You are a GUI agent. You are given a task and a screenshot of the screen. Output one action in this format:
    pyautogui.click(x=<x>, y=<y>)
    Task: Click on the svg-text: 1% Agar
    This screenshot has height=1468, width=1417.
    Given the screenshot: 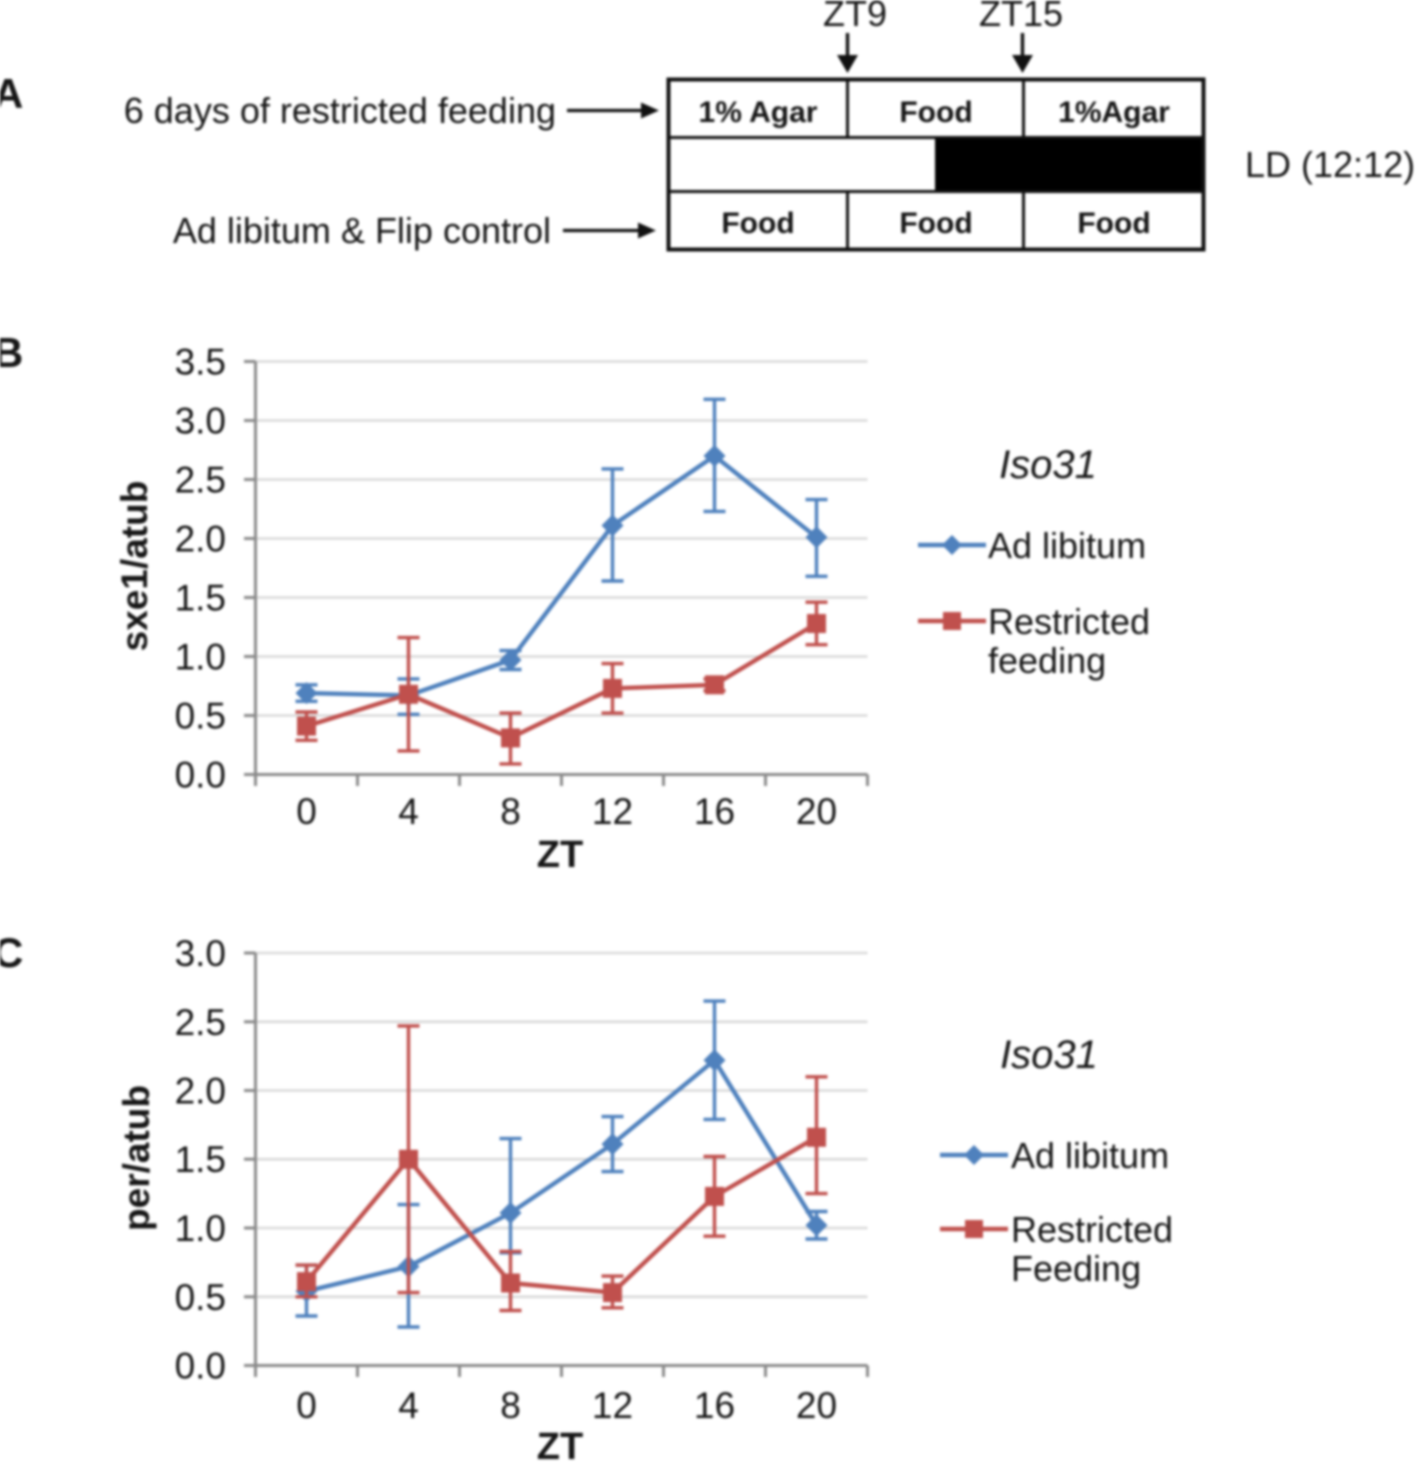 What is the action you would take?
    pyautogui.click(x=758, y=112)
    